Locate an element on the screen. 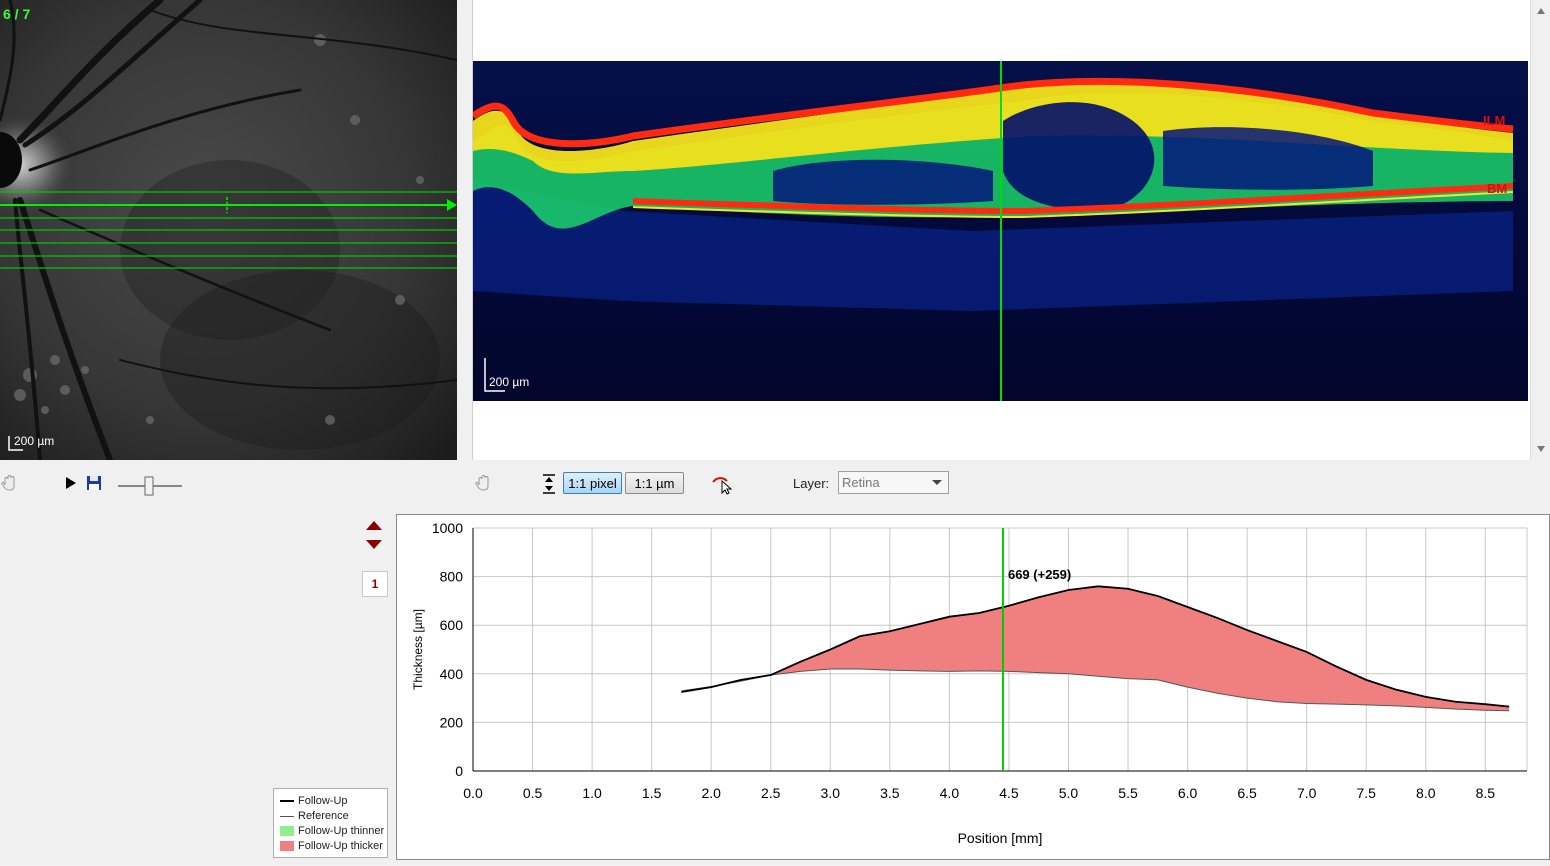  x-tick-label: 8.5 is located at coordinates (1486, 793).